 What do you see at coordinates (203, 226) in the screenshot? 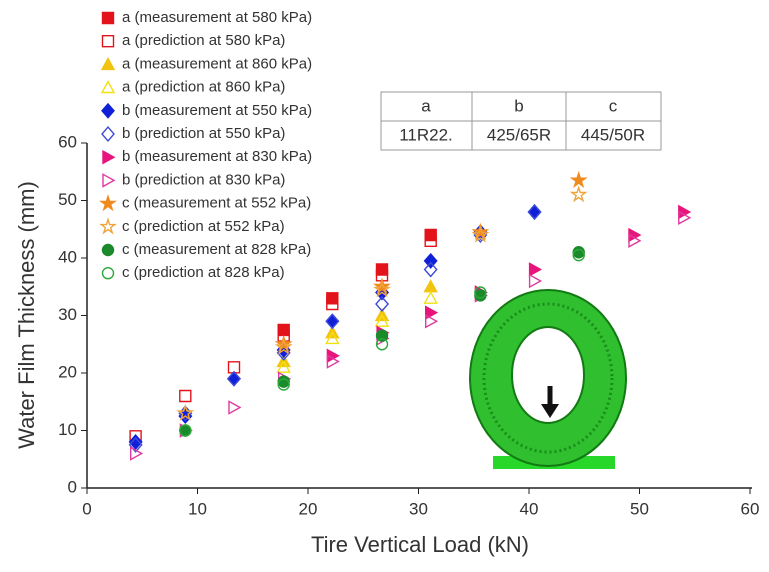
I see `legend-label: c (prediction at 552 kPa)` at bounding box center [203, 226].